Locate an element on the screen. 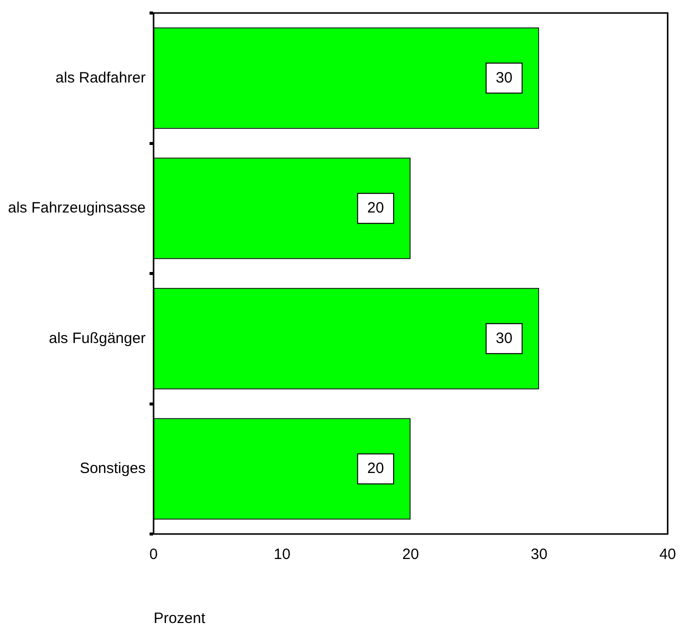  y-tick-label: Sonstiges is located at coordinates (113, 469).